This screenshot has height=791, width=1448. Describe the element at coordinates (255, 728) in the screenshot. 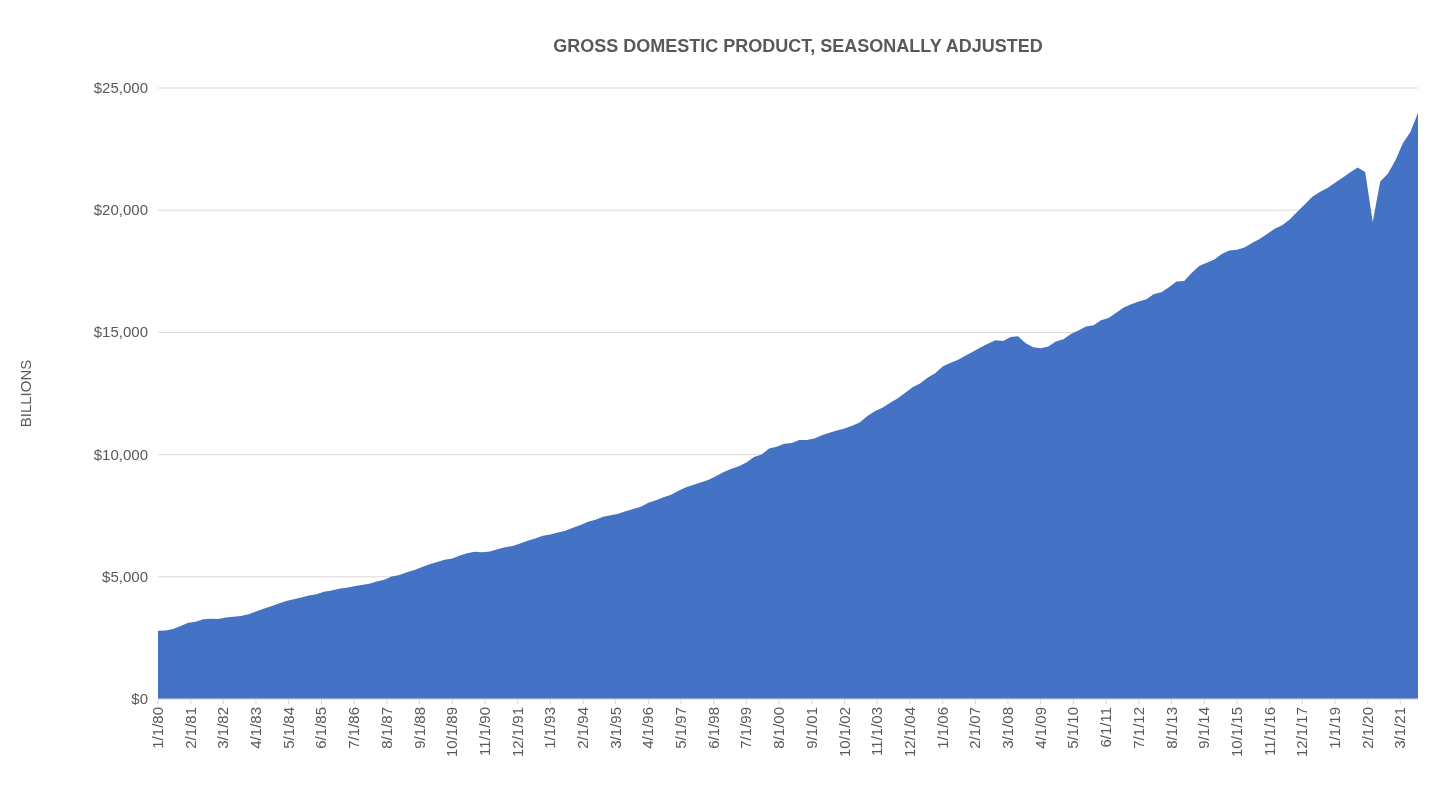

I see `x-tick-label: 4/1/83` at that location.